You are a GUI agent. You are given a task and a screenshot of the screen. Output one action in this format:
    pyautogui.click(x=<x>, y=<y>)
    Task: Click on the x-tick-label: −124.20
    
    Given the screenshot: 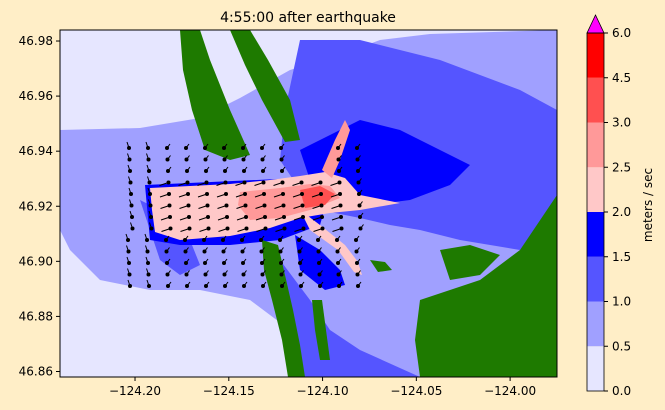 What is the action you would take?
    pyautogui.click(x=135, y=391)
    